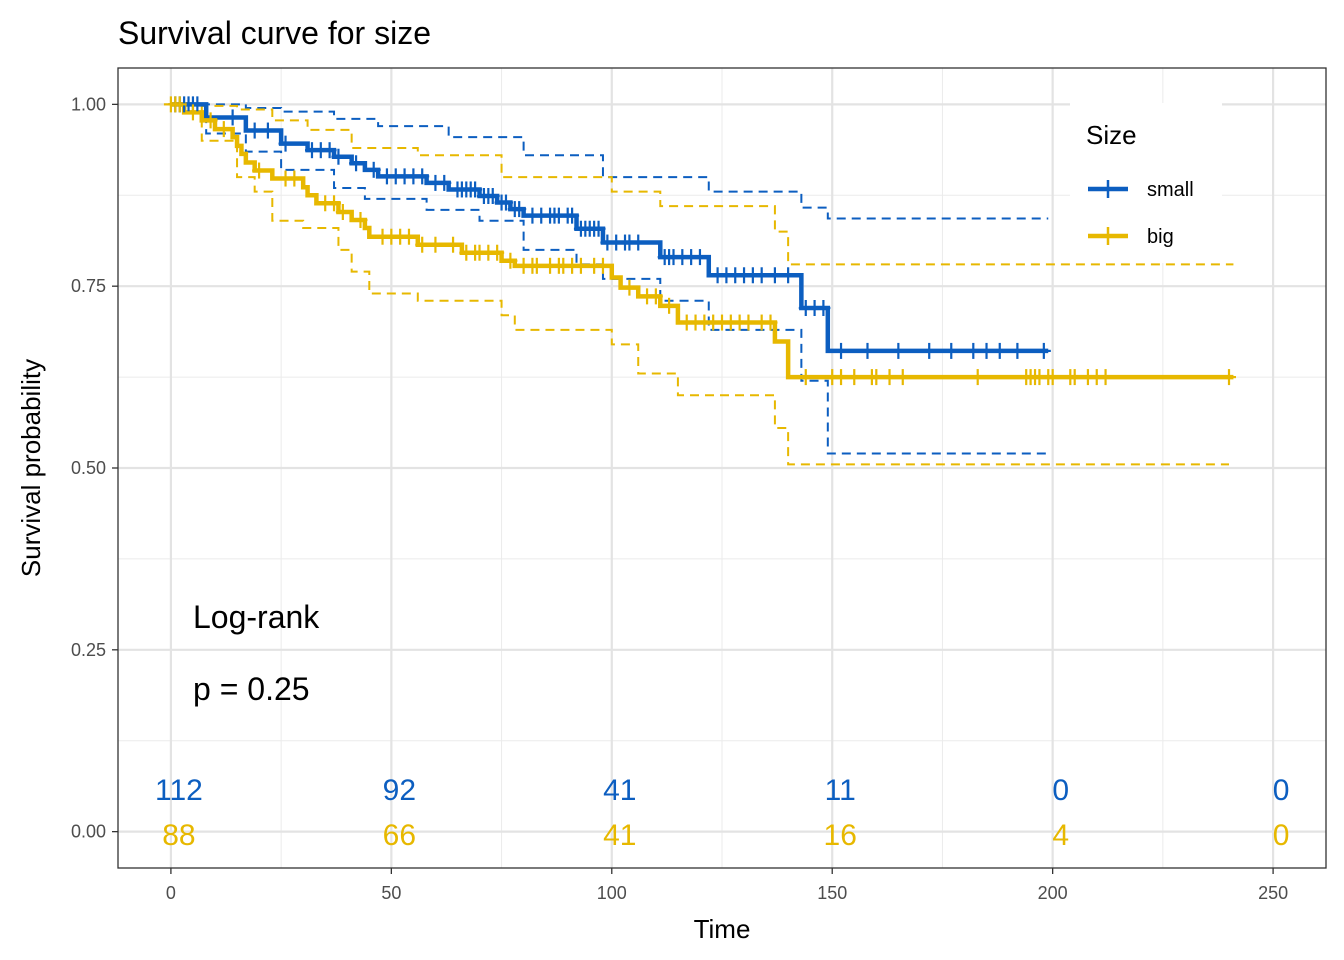 The image size is (1344, 960). Describe the element at coordinates (171, 893) in the screenshot. I see `x-tick-label: 0` at that location.